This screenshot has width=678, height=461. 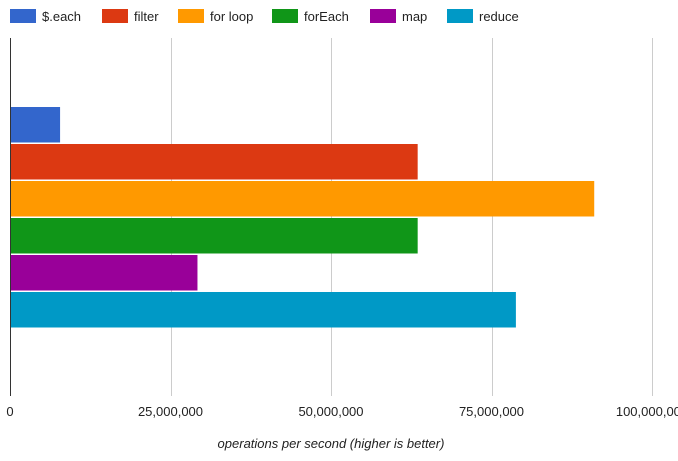 What do you see at coordinates (326, 16) in the screenshot?
I see `legend-label: forEach` at bounding box center [326, 16].